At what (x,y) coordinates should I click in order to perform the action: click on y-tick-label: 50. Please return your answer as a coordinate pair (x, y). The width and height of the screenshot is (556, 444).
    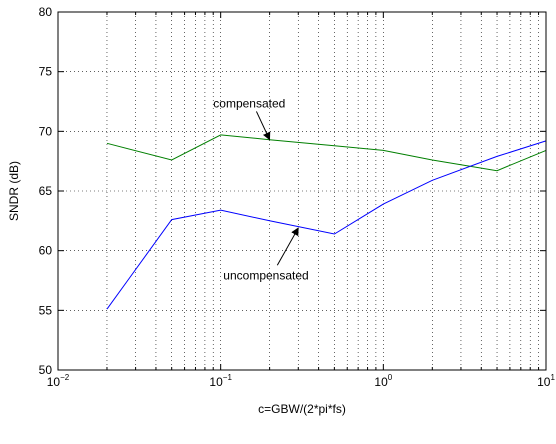
    Looking at the image, I should click on (46, 370).